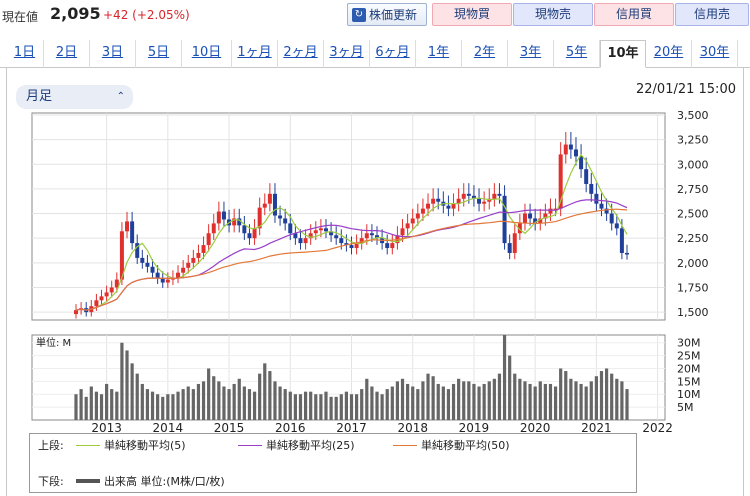  What do you see at coordinates (301, 54) in the screenshot?
I see `tab-6: 2ヶ月` at bounding box center [301, 54].